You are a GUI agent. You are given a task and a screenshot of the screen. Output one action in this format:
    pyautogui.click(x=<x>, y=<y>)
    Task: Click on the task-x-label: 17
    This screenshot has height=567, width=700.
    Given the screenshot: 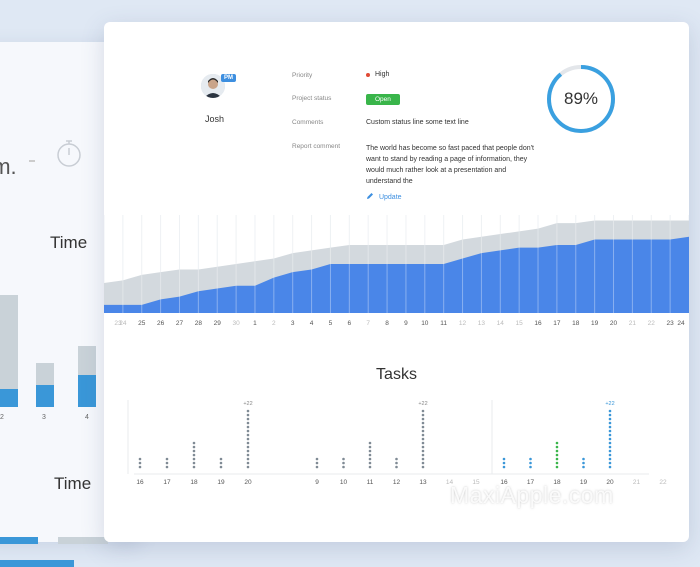 What is the action you would take?
    pyautogui.click(x=531, y=482)
    